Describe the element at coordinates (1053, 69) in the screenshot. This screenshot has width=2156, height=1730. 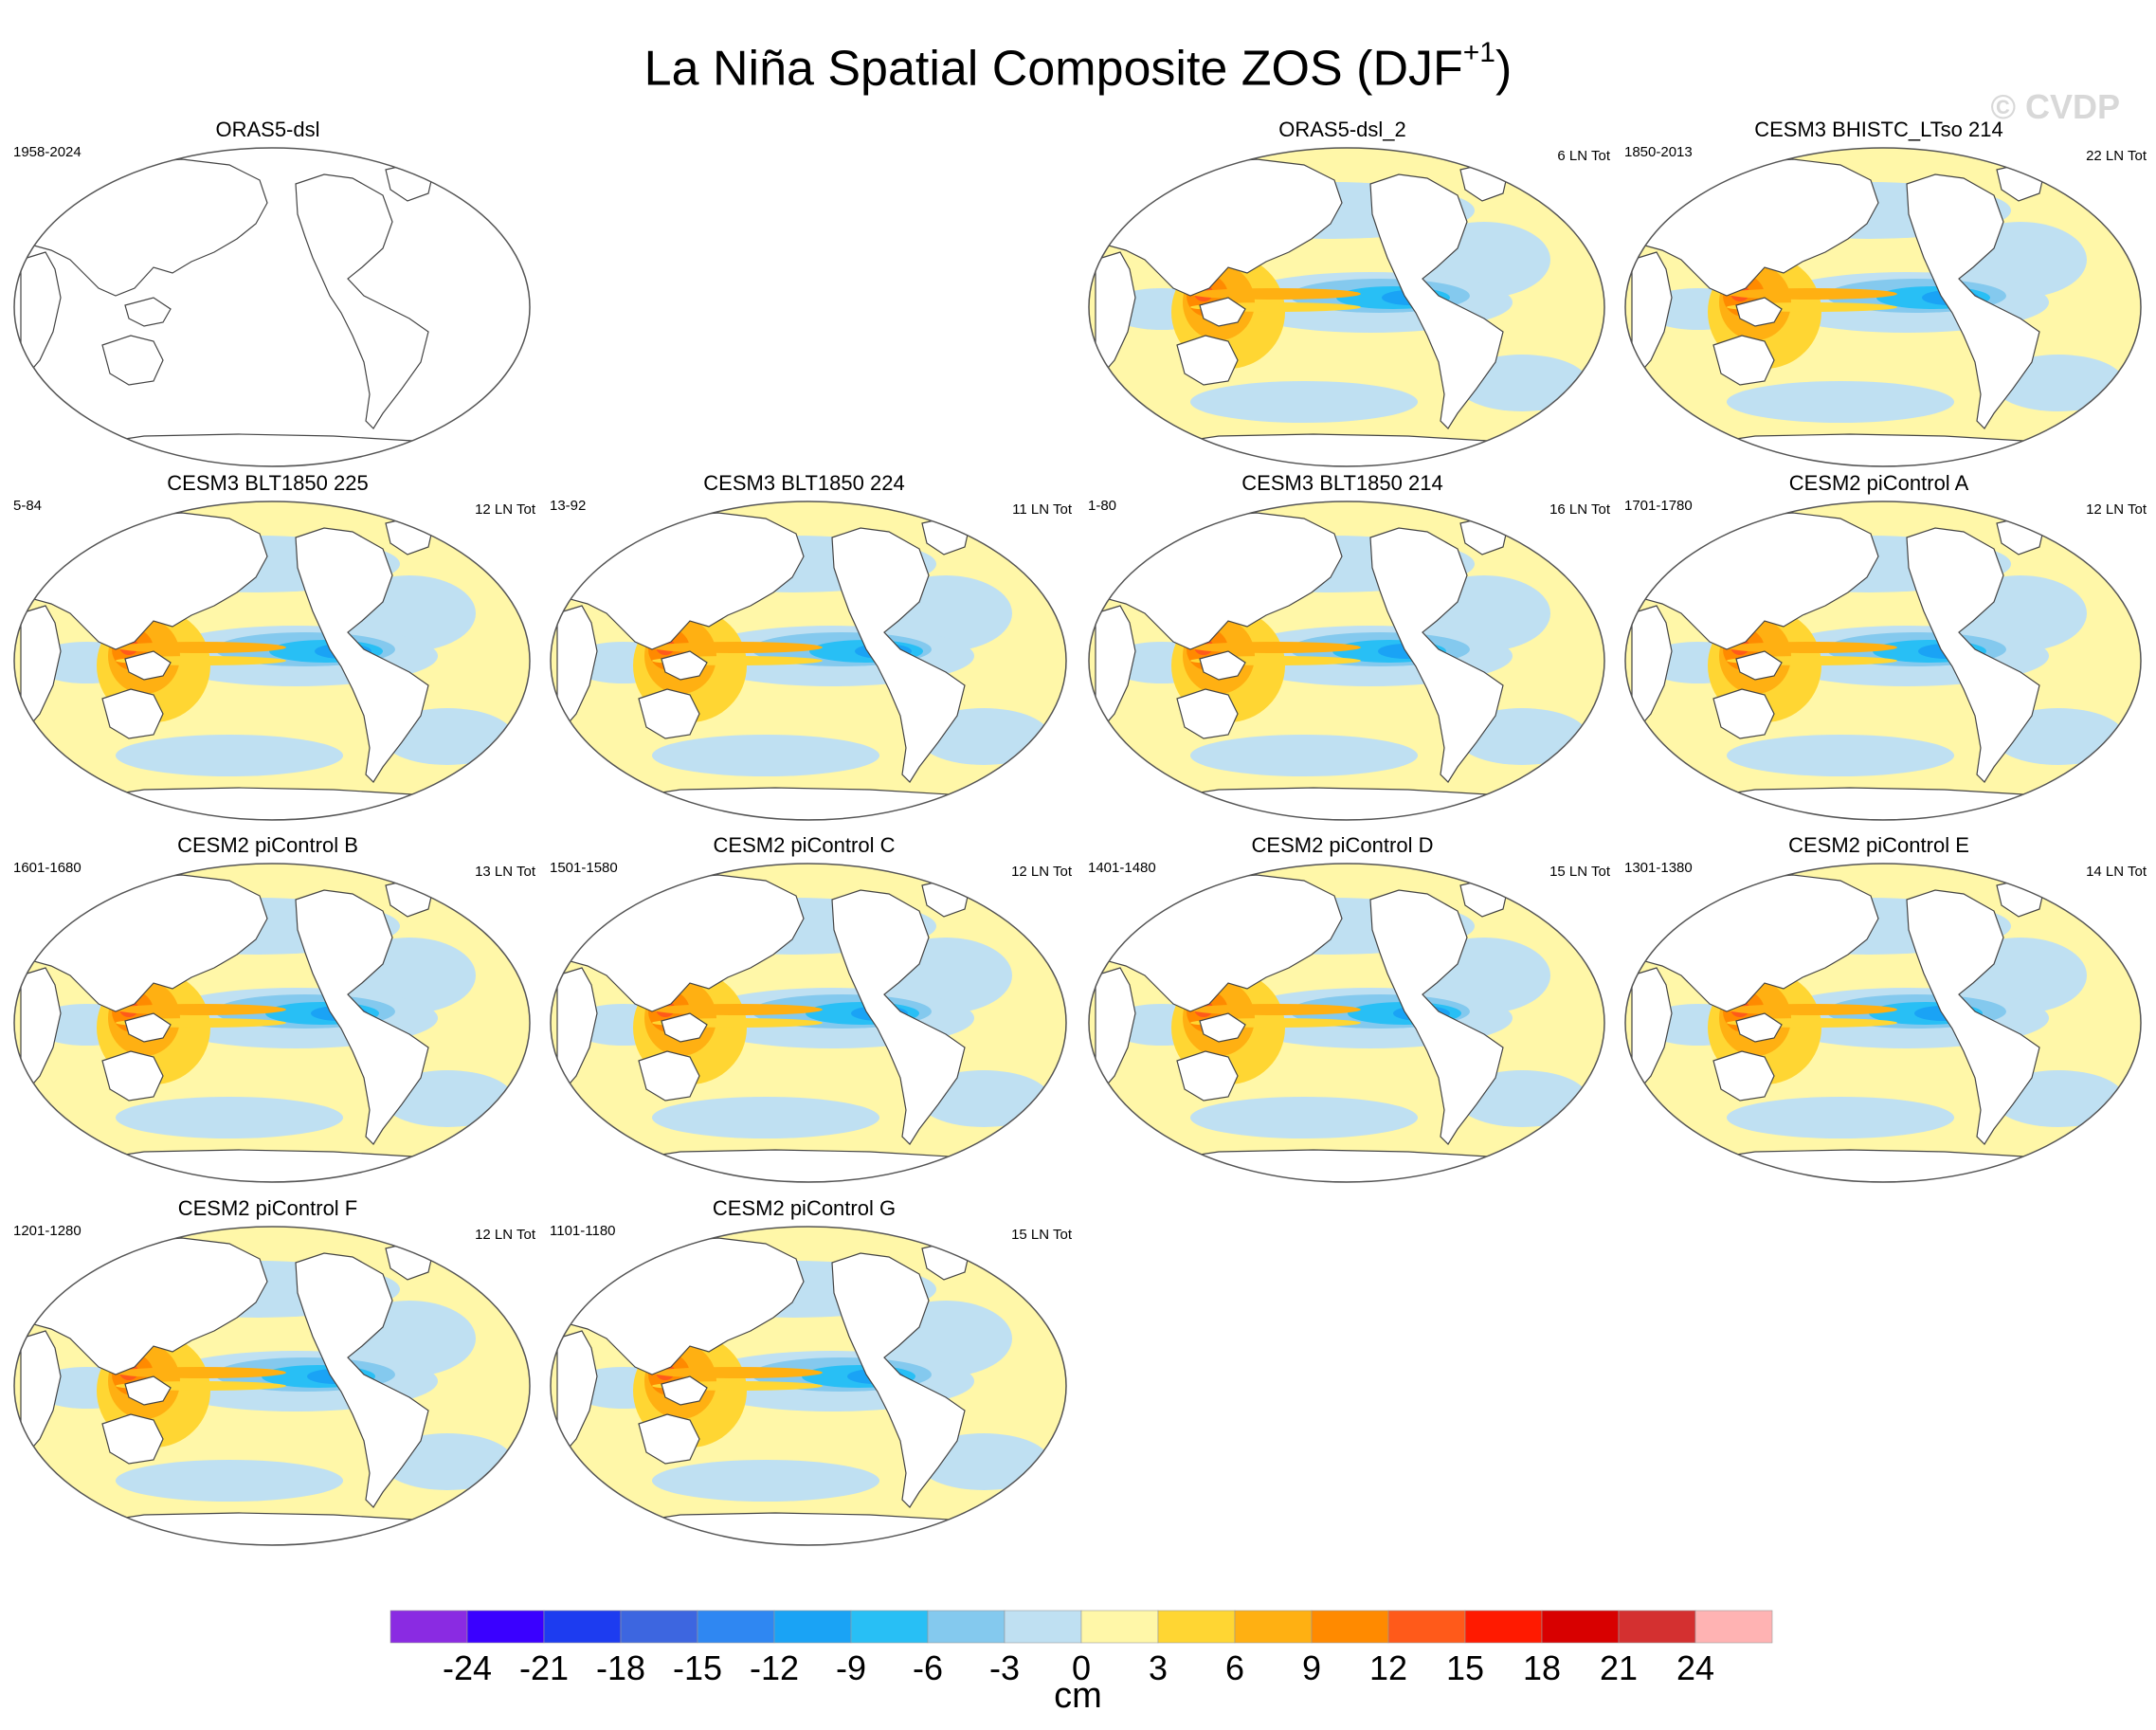
I see `title-text: La Niña Spatial Composite ZOS (DJF` at that location.